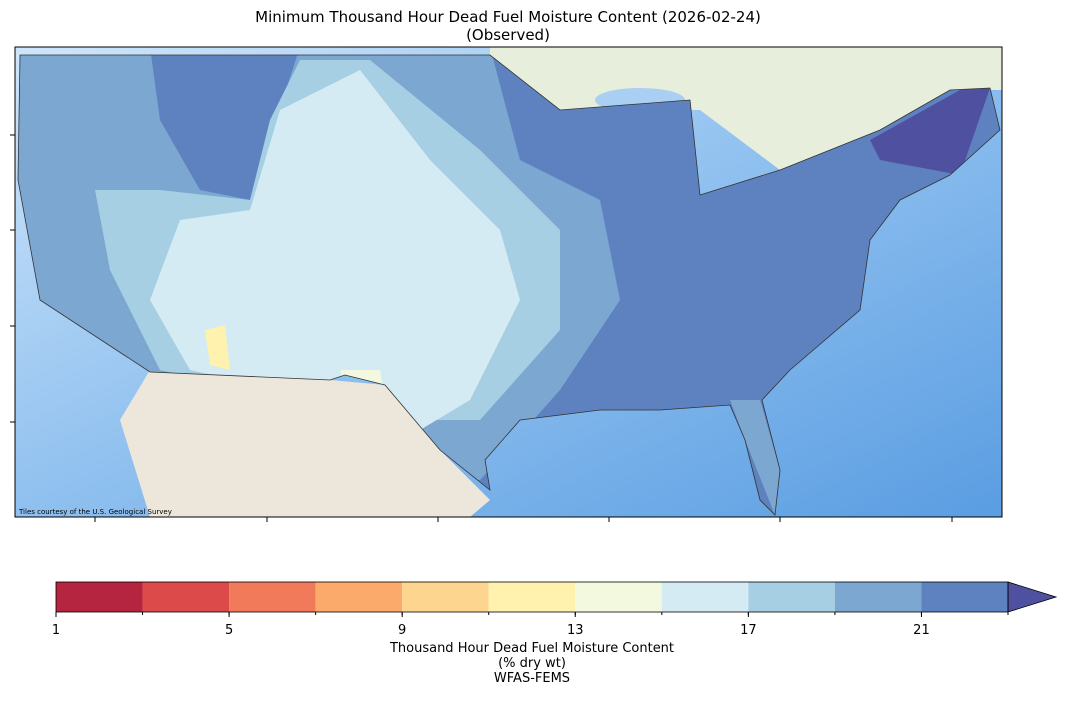 This screenshot has width=1065, height=702. I want to click on canada, so click(746, 108).